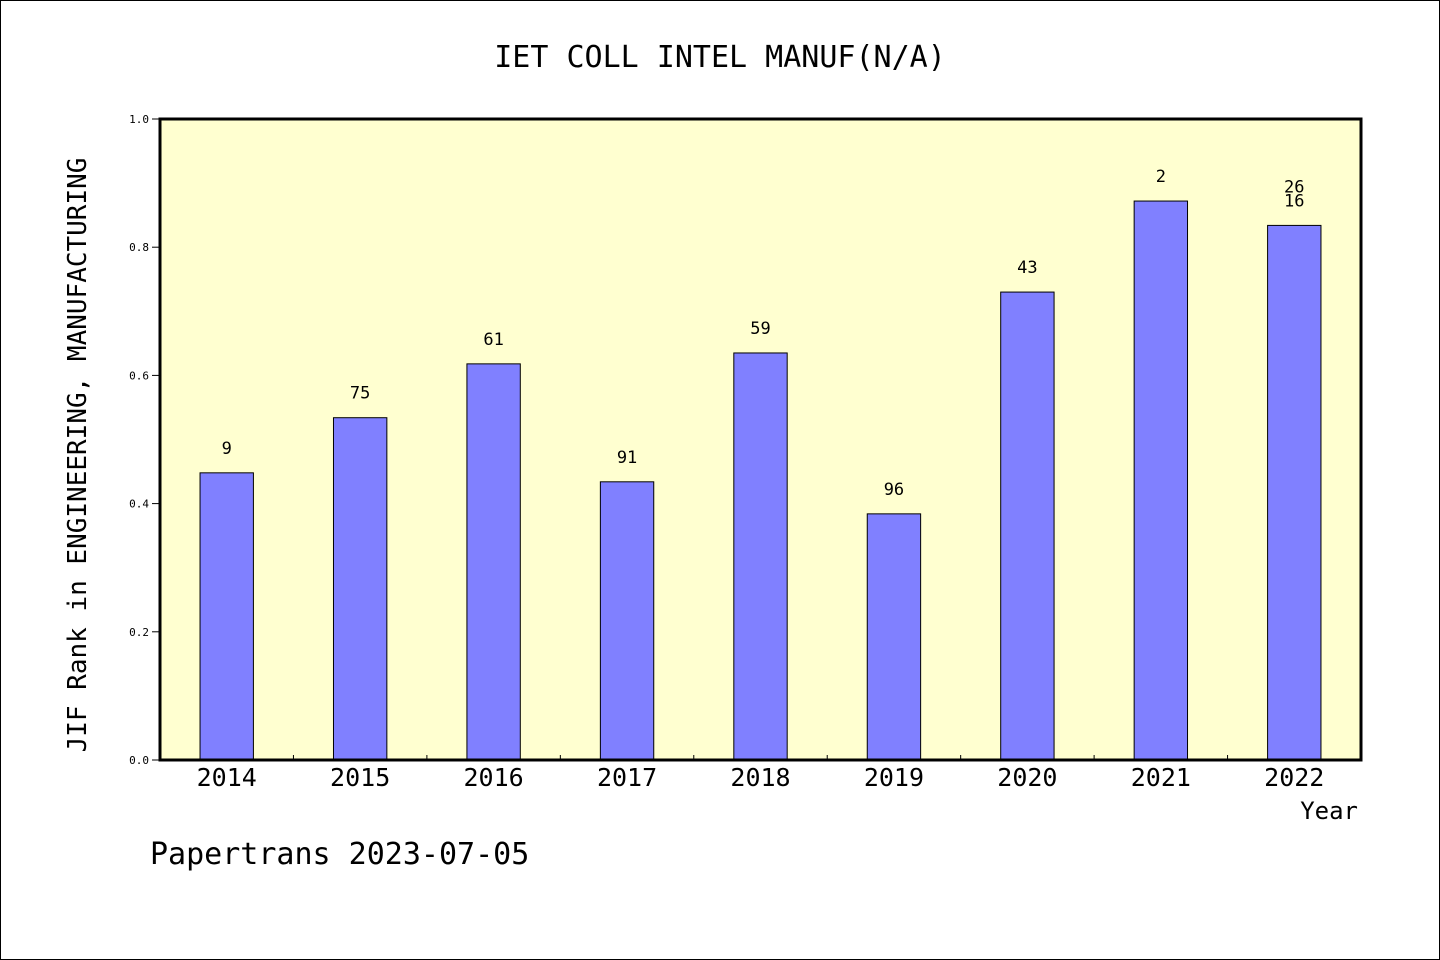  I want to click on bar-2018, so click(760, 556).